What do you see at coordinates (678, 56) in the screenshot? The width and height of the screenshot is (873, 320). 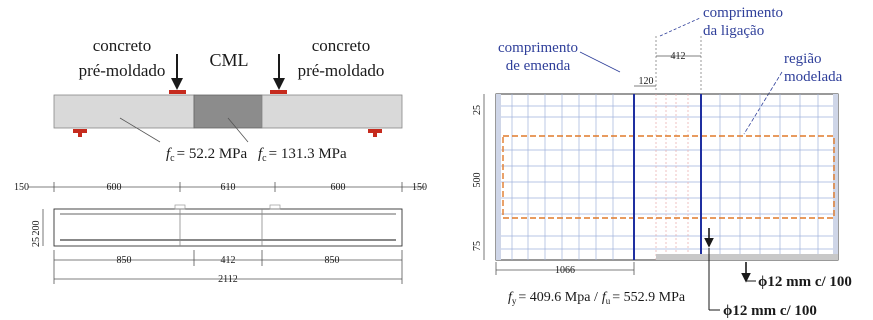 I see `dim-412-value: 412` at bounding box center [678, 56].